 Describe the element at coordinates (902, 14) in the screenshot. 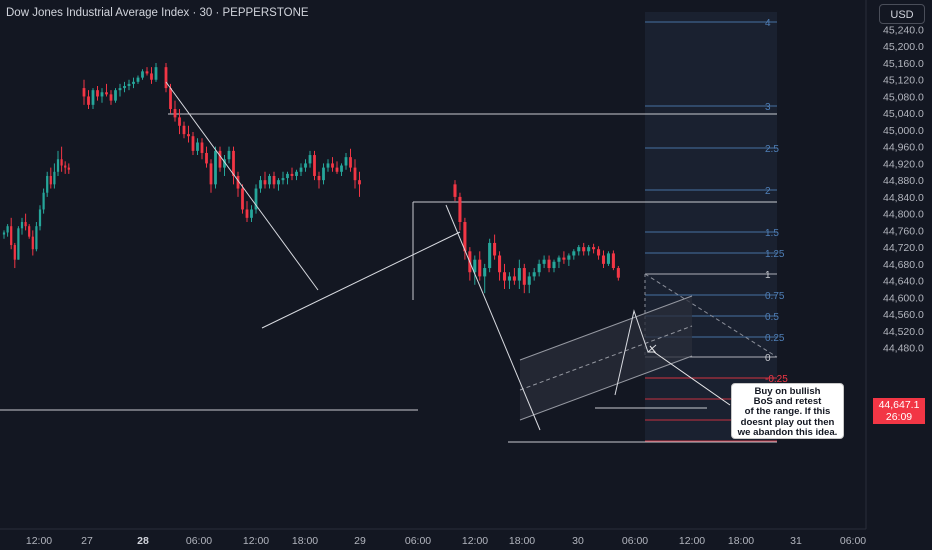

I see `currency-button: USD` at that location.